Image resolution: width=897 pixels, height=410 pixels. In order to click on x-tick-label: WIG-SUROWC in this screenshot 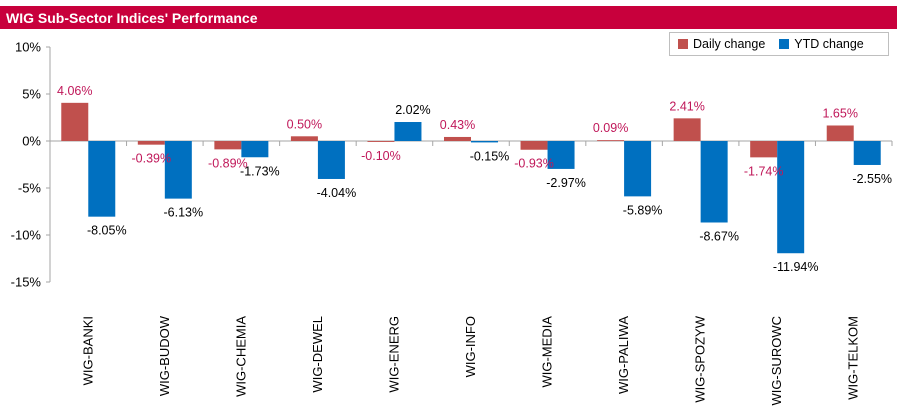, I will do `click(776, 361)`.